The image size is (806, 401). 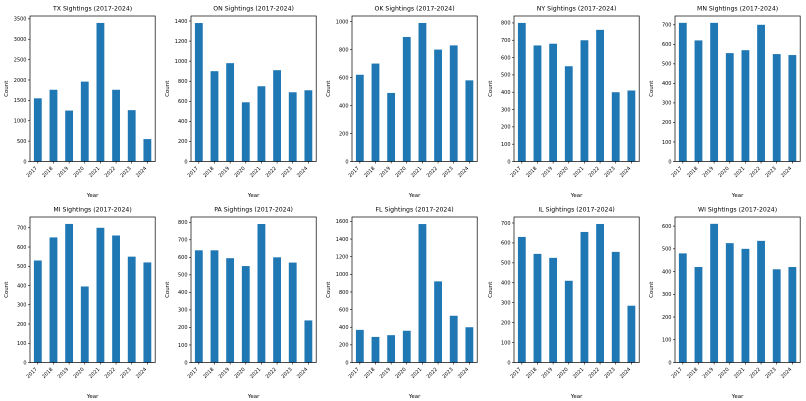 What do you see at coordinates (20, 40) in the screenshot?
I see `y-tick-label: 3000` at bounding box center [20, 40].